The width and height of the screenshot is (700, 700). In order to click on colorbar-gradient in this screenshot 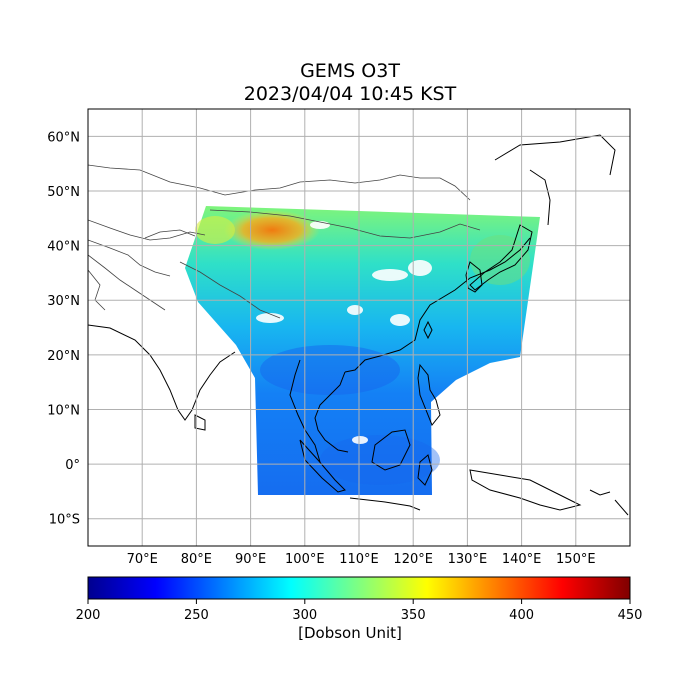, I will do `click(359, 588)`.